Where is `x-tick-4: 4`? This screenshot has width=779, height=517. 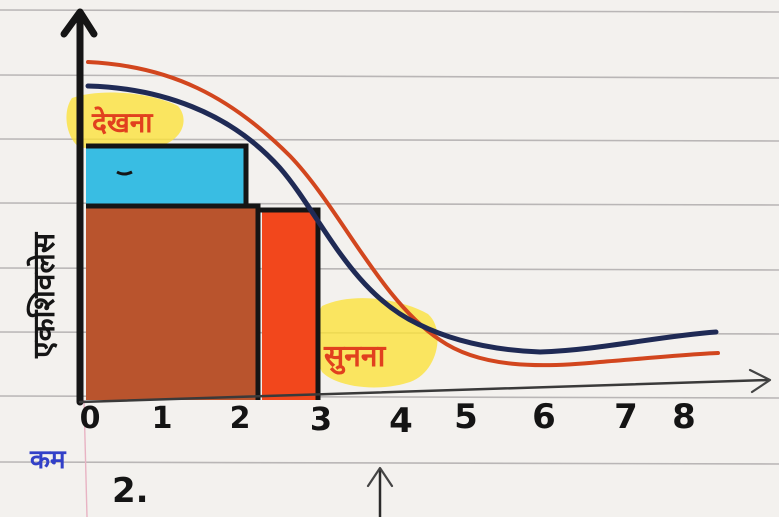 x-tick-4: 4 is located at coordinates (401, 421).